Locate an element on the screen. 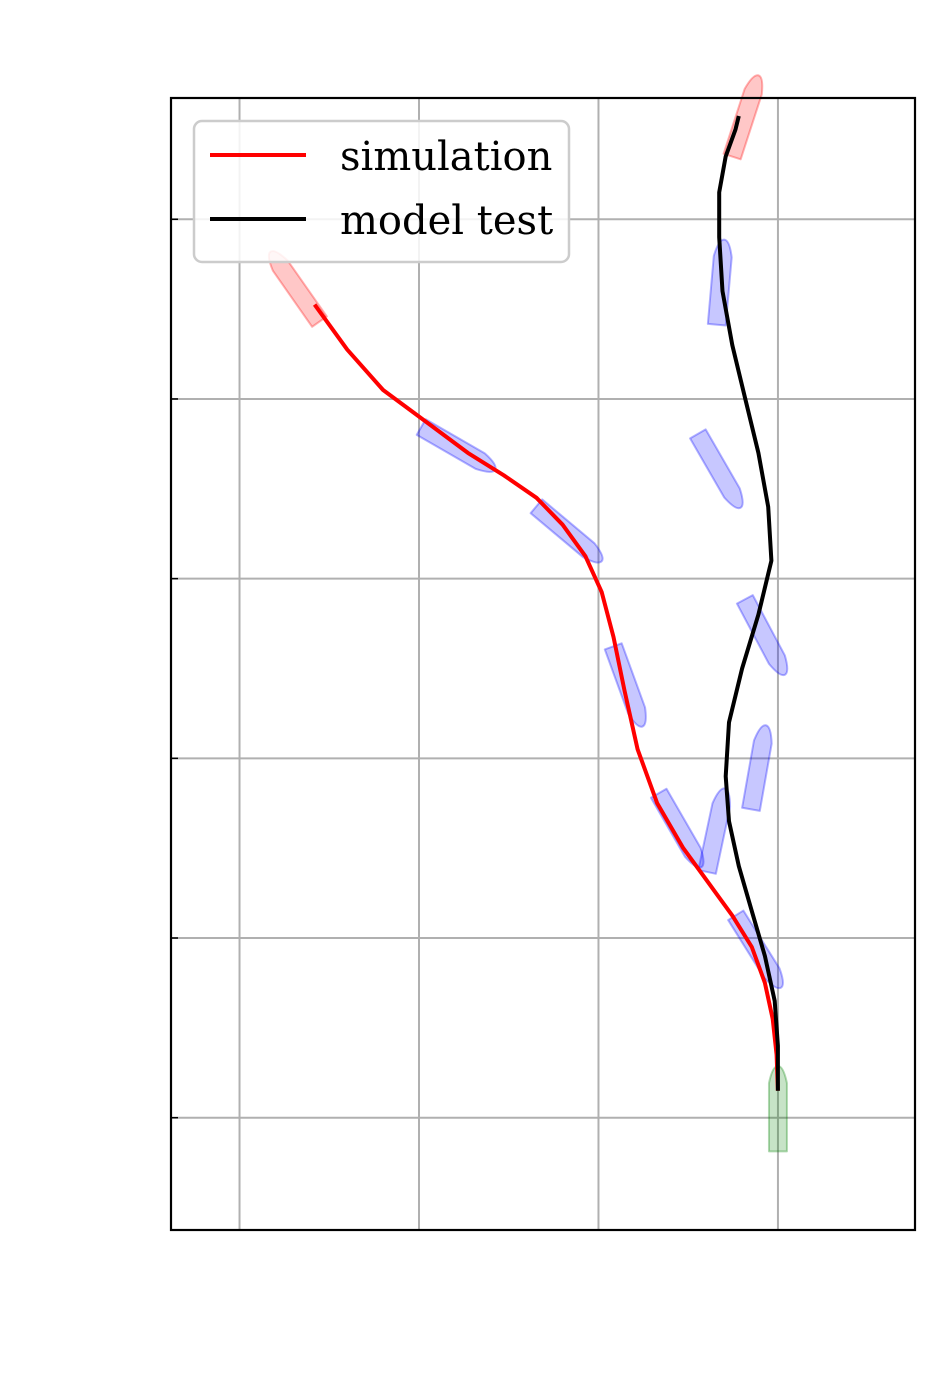 The image size is (945, 1397). series-line-model-test is located at coordinates (748, 603).